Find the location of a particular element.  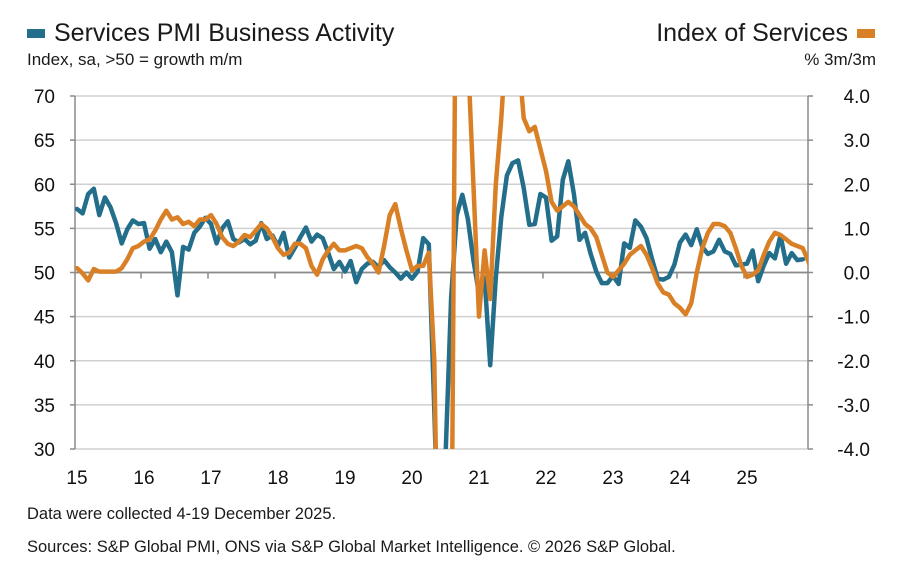

right-axis-tick-label: -2.0 is located at coordinates (853, 362).